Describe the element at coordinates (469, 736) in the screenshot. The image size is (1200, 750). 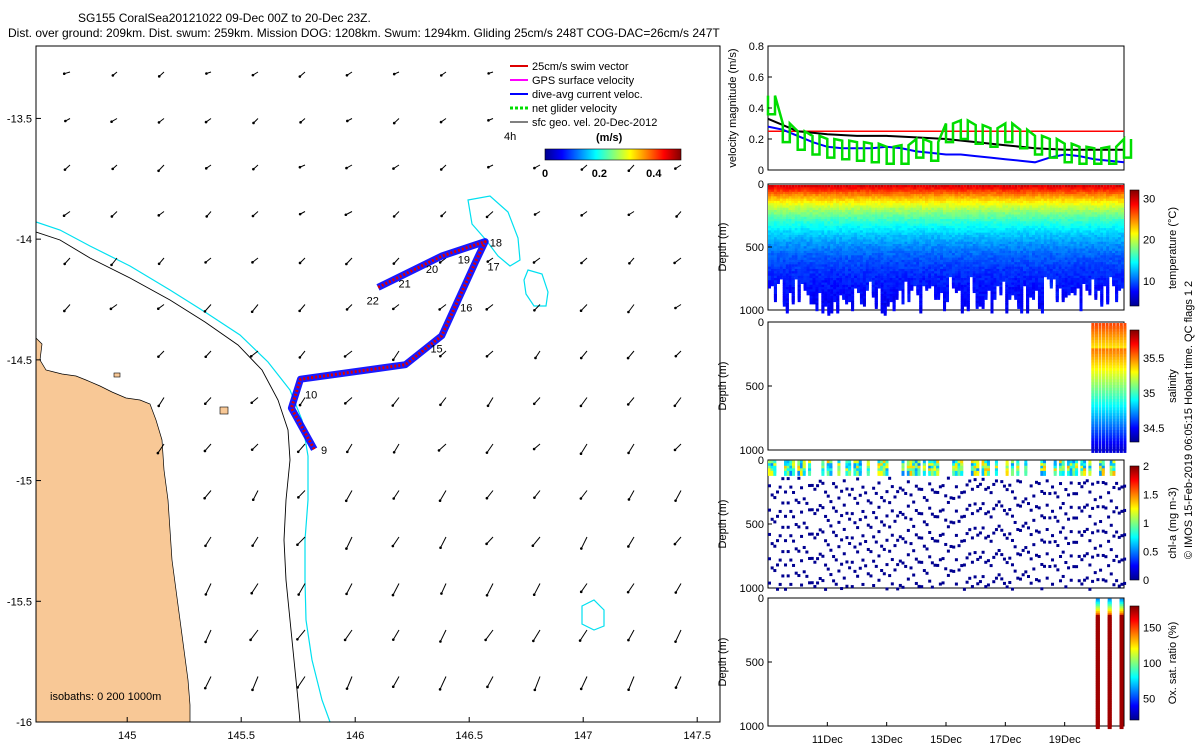
I see `x-tick-label: 146.5` at that location.